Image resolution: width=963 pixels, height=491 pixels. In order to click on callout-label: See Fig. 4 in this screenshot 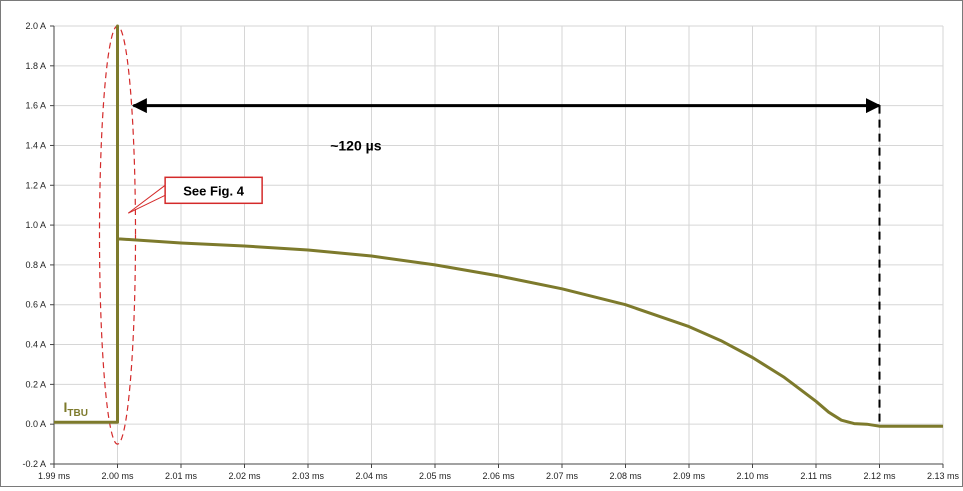, I will do `click(213, 190)`.